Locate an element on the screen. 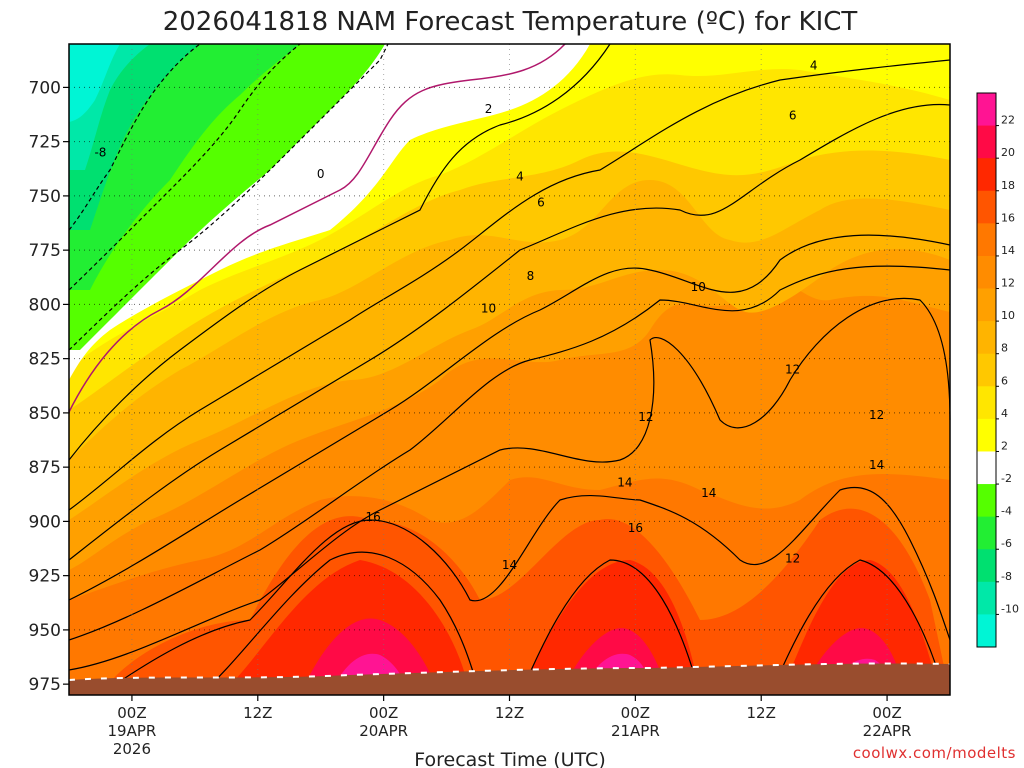 Image resolution: width=1024 pixels, height=768 pixels. credit-text: coolwx.com/modelts is located at coordinates (934, 753).